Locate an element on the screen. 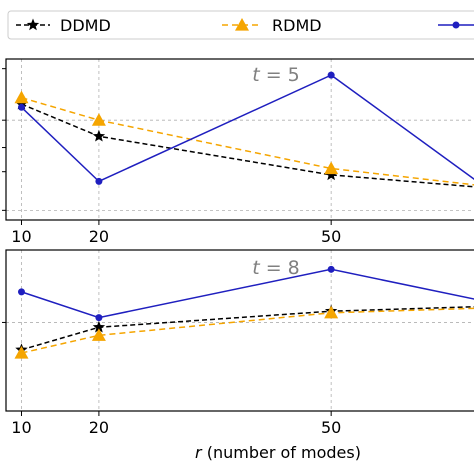 The height and width of the screenshot is (474, 474). legend-label: RDMD is located at coordinates (297, 25).